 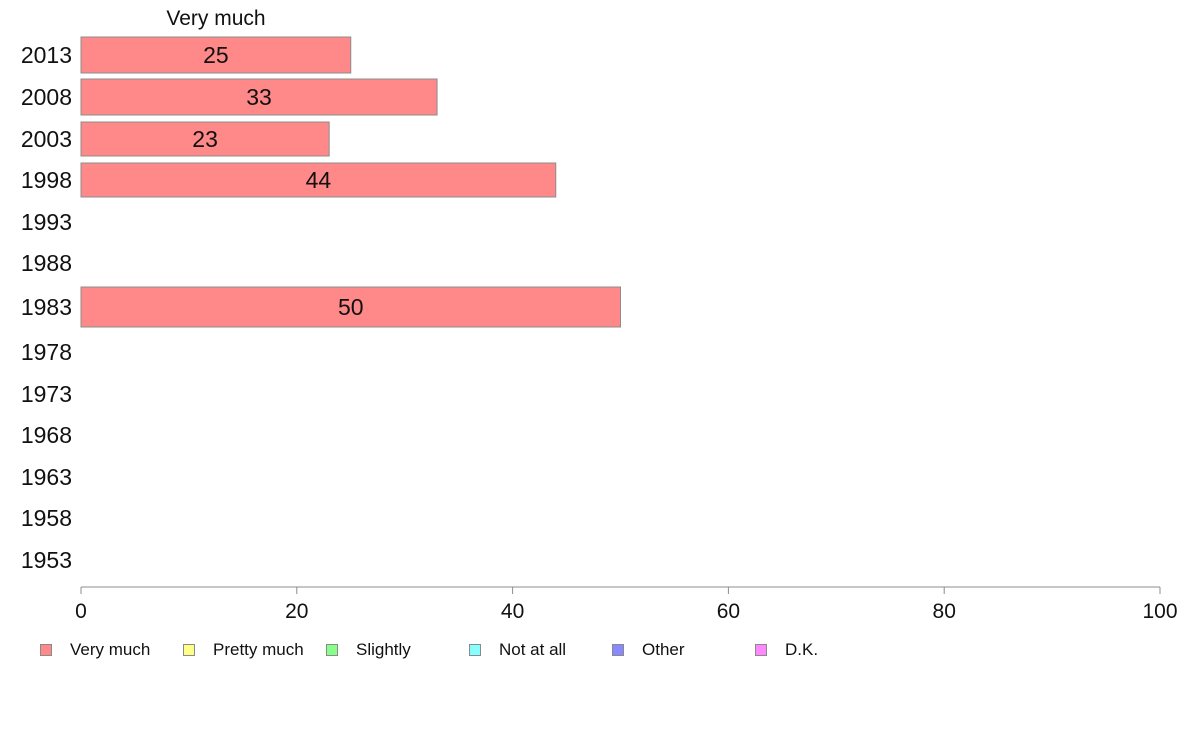 What do you see at coordinates (46, 263) in the screenshot?
I see `category-label: 1988` at bounding box center [46, 263].